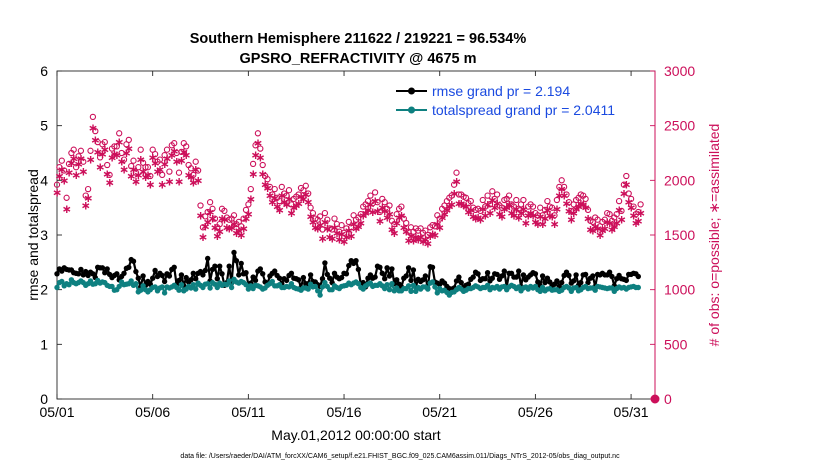 The width and height of the screenshot is (830, 470). Describe the element at coordinates (676, 344) in the screenshot. I see `y-right-tick-label: 500` at that location.